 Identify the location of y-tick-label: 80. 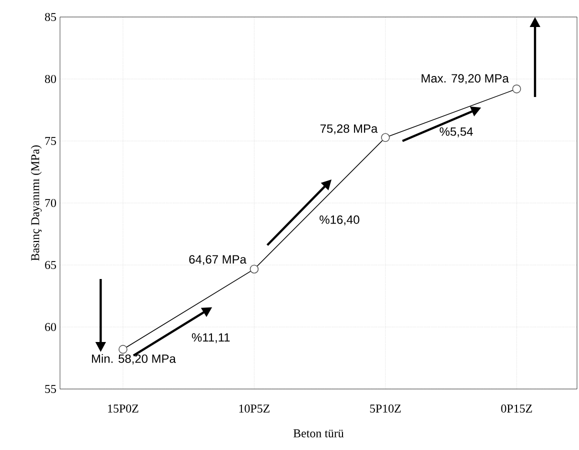
(50, 79).